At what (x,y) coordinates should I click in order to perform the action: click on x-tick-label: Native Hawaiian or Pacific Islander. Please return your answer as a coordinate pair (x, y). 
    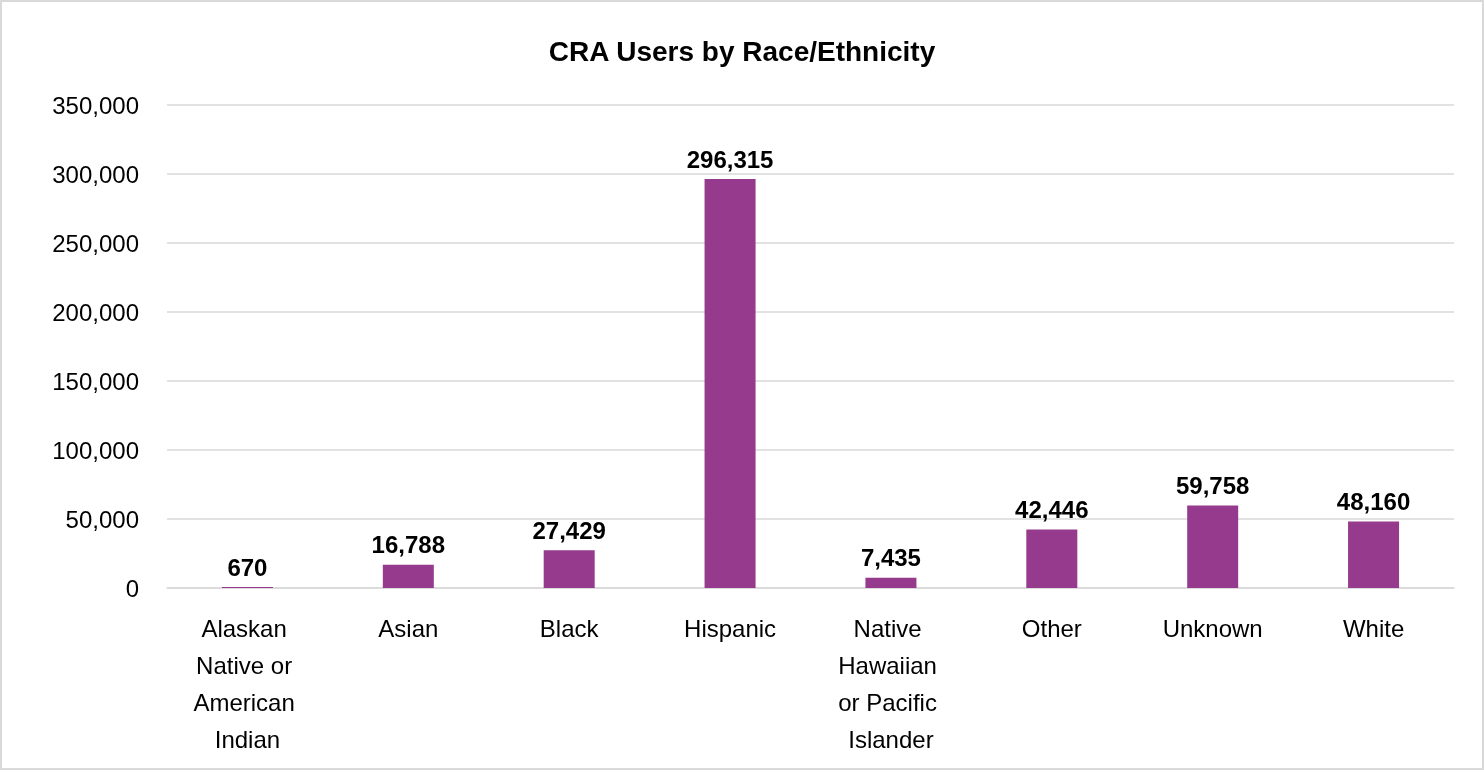
    Looking at the image, I should click on (891, 684).